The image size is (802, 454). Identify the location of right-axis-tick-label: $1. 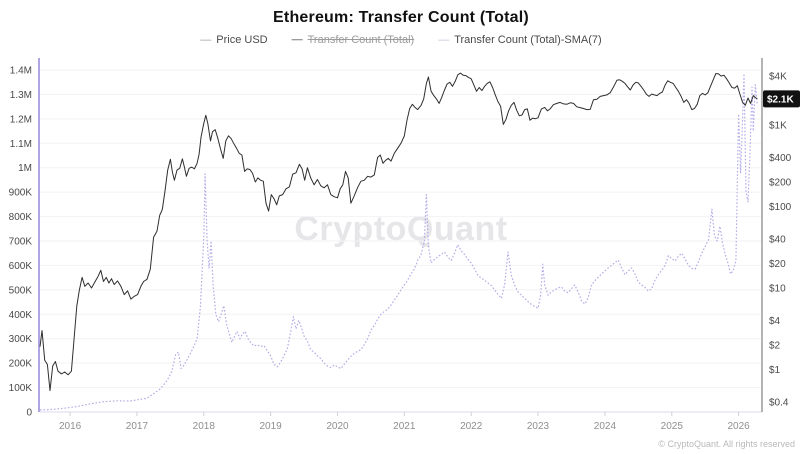
(775, 370).